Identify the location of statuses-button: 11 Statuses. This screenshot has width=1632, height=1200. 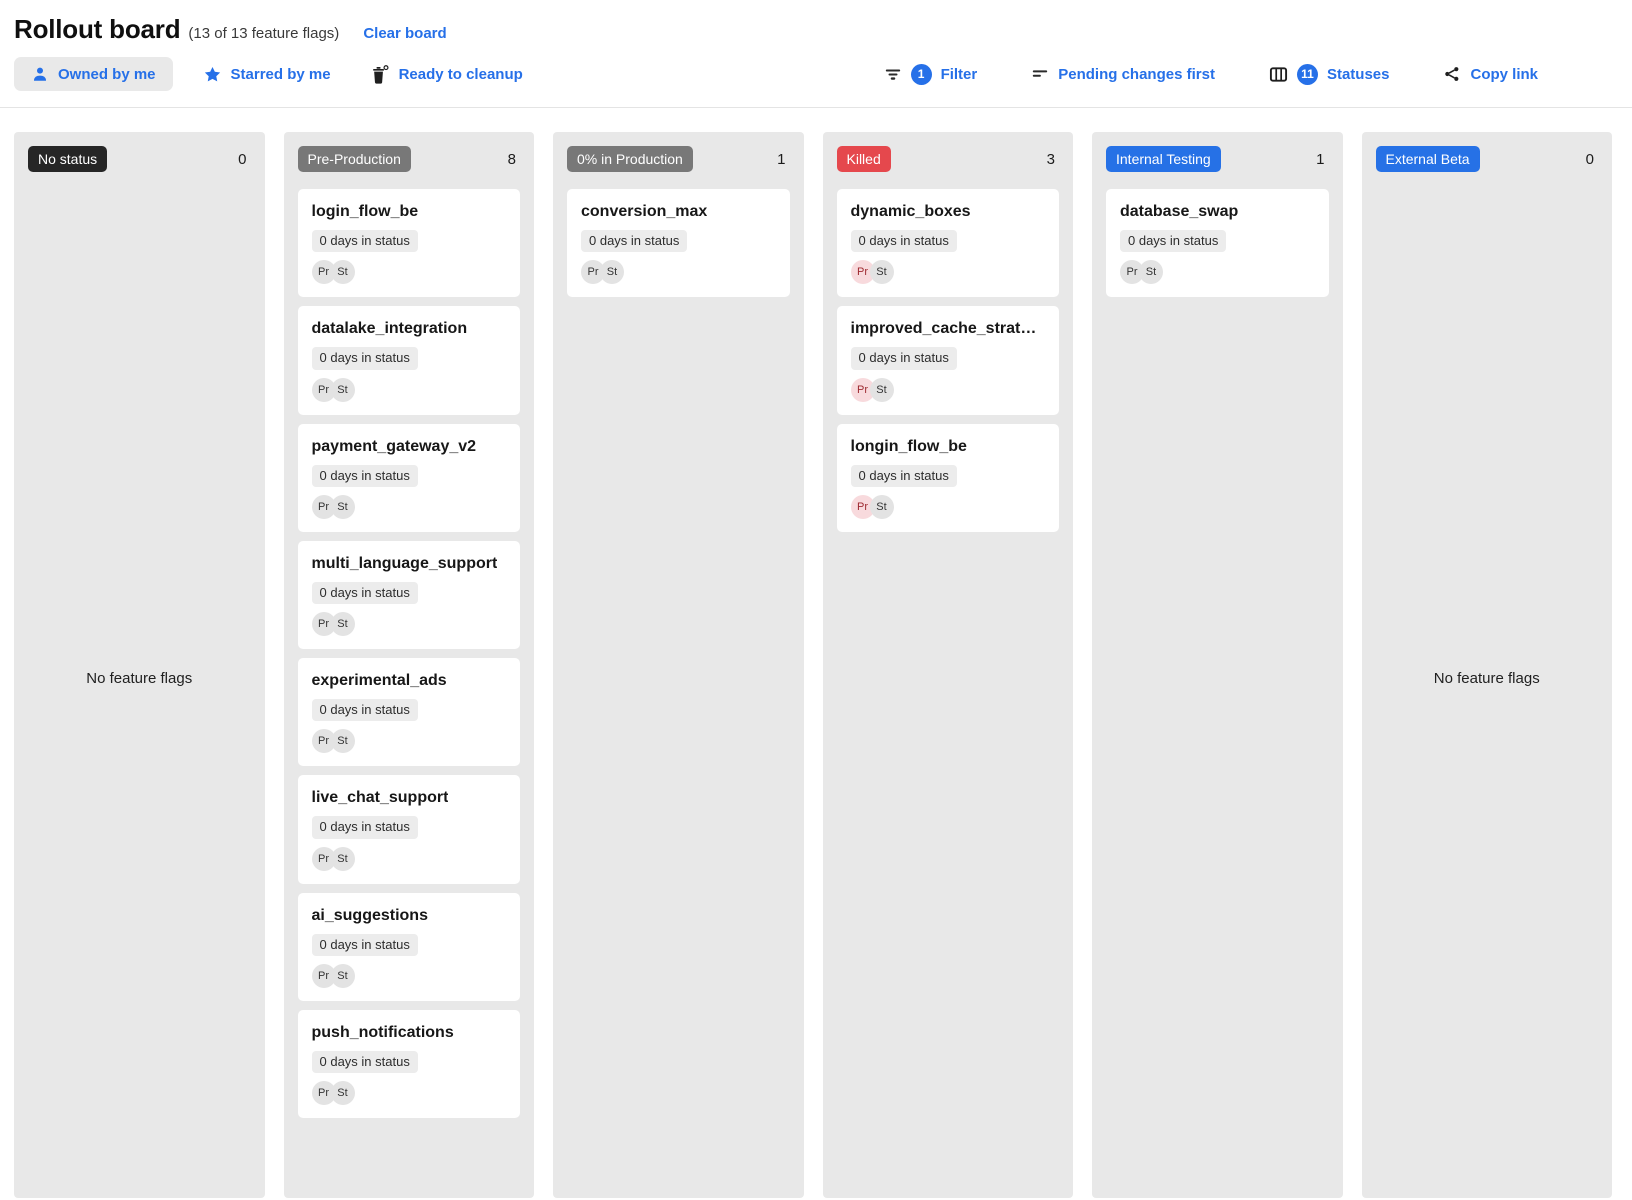
(1329, 74).